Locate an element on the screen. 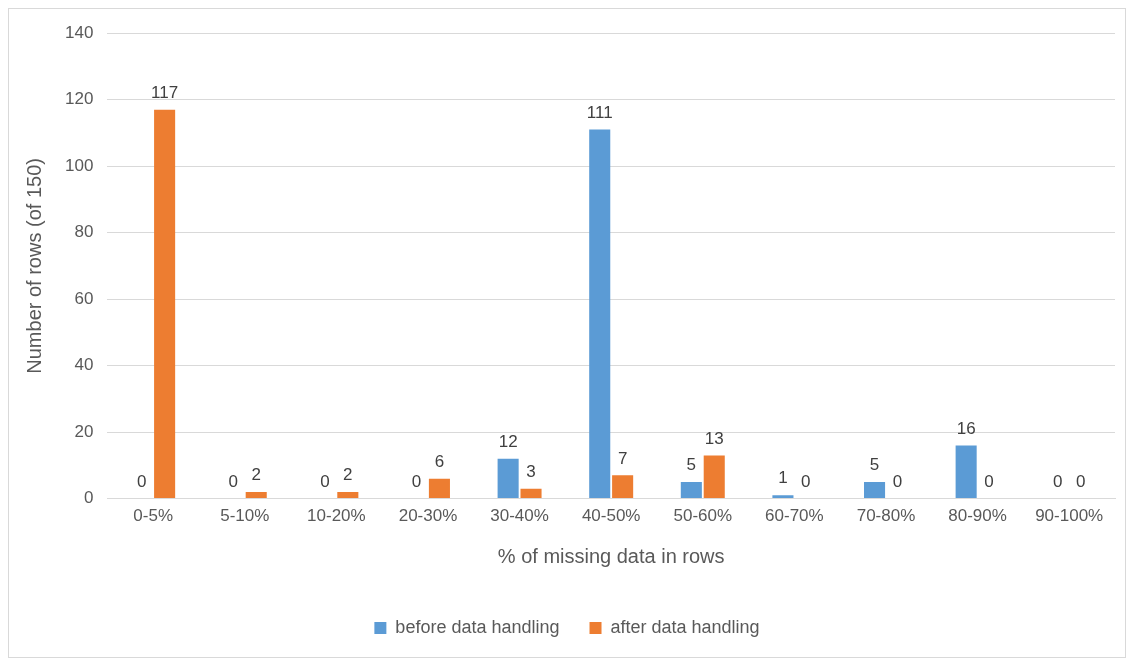  x-tick-label: 20-30% is located at coordinates (428, 516).